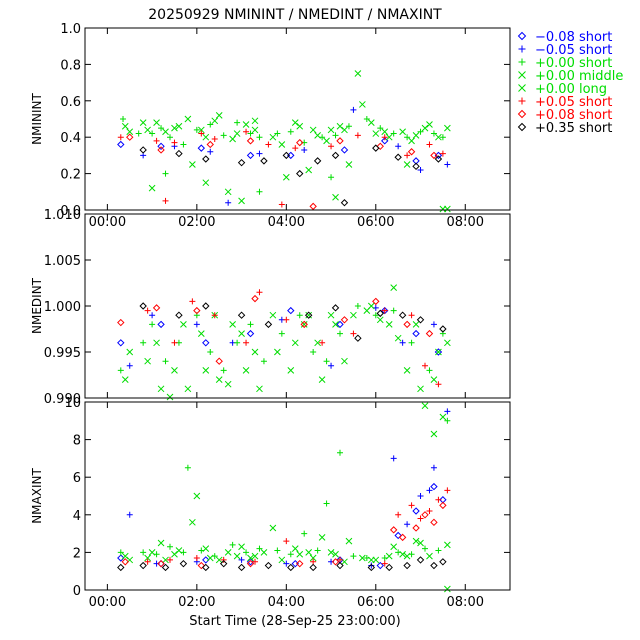 The image size is (640, 640). What do you see at coordinates (72, 403) in the screenshot?
I see `y-tick-label: 10` at bounding box center [72, 403].